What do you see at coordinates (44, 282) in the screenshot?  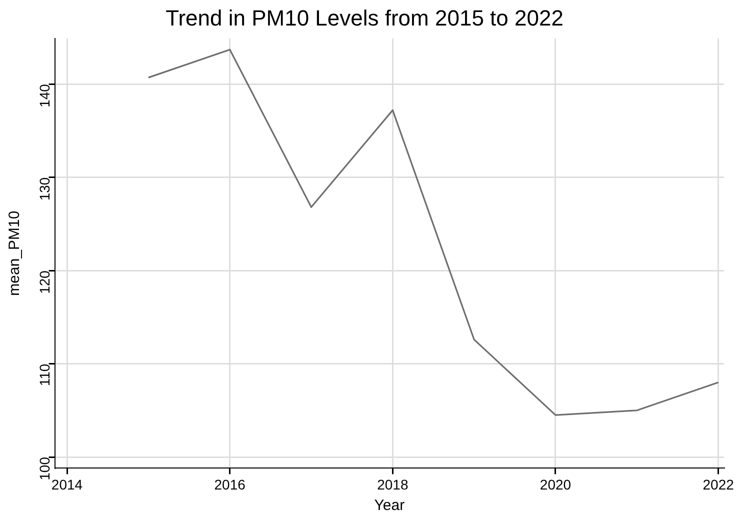 I see `y-tick-label: 120` at bounding box center [44, 282].